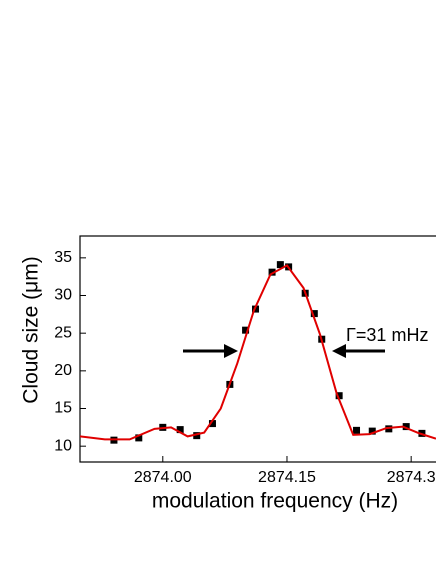  Describe the element at coordinates (287, 477) in the screenshot. I see `x-tick-label: 2874.15` at that location.